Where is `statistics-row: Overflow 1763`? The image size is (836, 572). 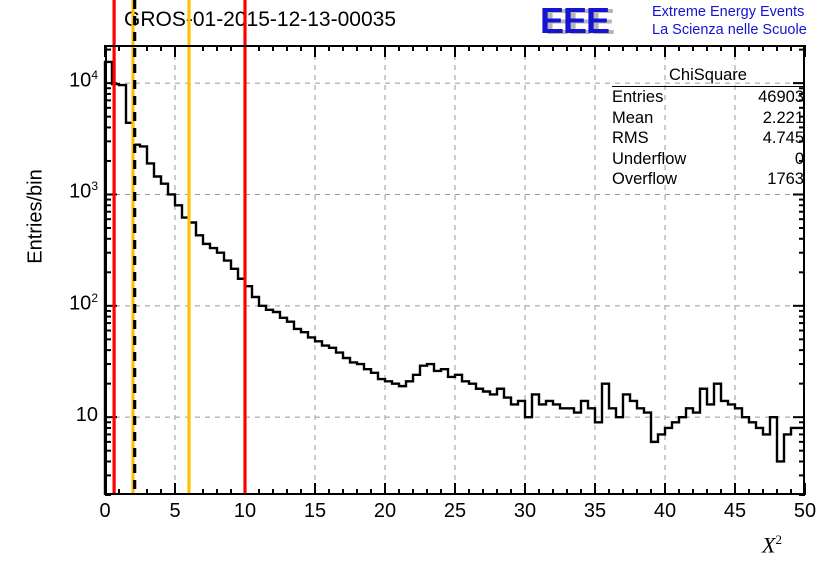 statistics-row: Overflow 1763 is located at coordinates (708, 179).